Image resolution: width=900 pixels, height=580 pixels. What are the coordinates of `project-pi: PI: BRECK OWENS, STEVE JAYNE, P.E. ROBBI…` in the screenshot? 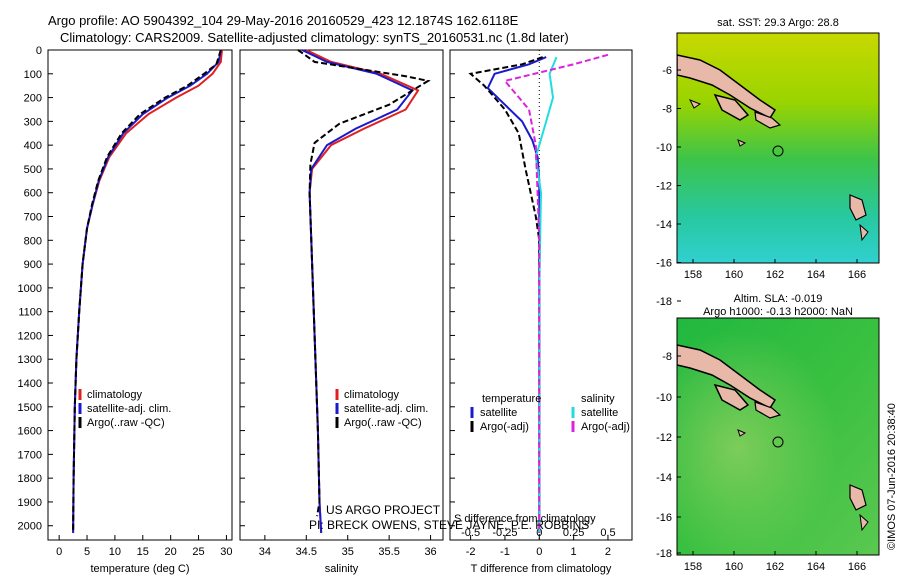 It's located at (449, 525).